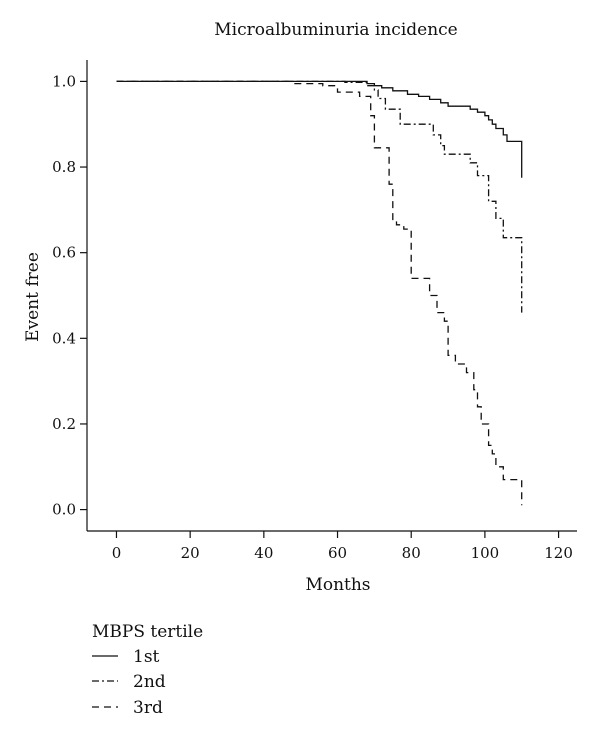 The image size is (600, 737). Describe the element at coordinates (146, 657) in the screenshot. I see `legend-label-1st: 1st` at that location.